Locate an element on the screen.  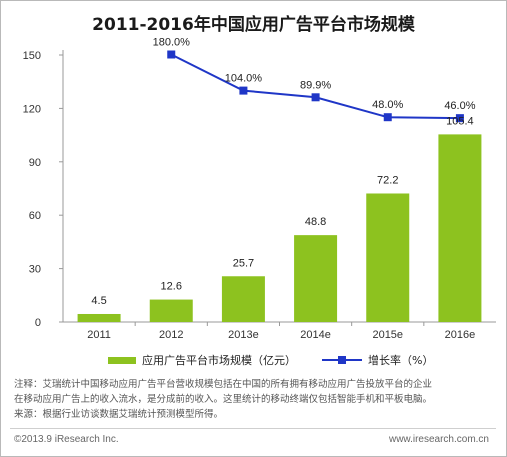
legend-line-label: 增长率（%） is located at coordinates (401, 360).